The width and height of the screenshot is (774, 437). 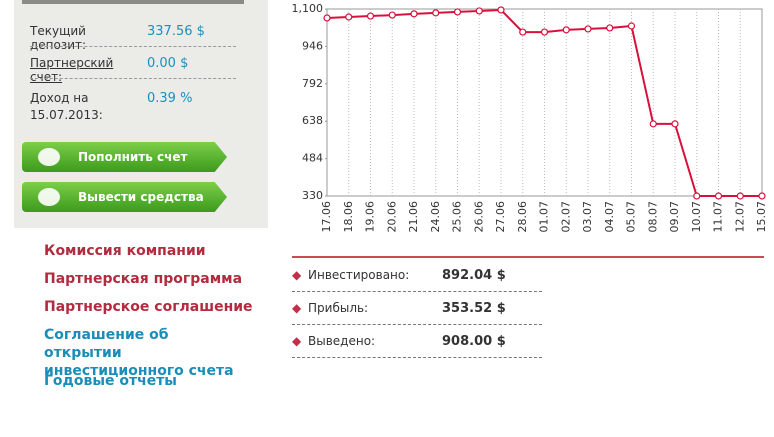 I want to click on row-value: 0.39 %, so click(x=170, y=98).